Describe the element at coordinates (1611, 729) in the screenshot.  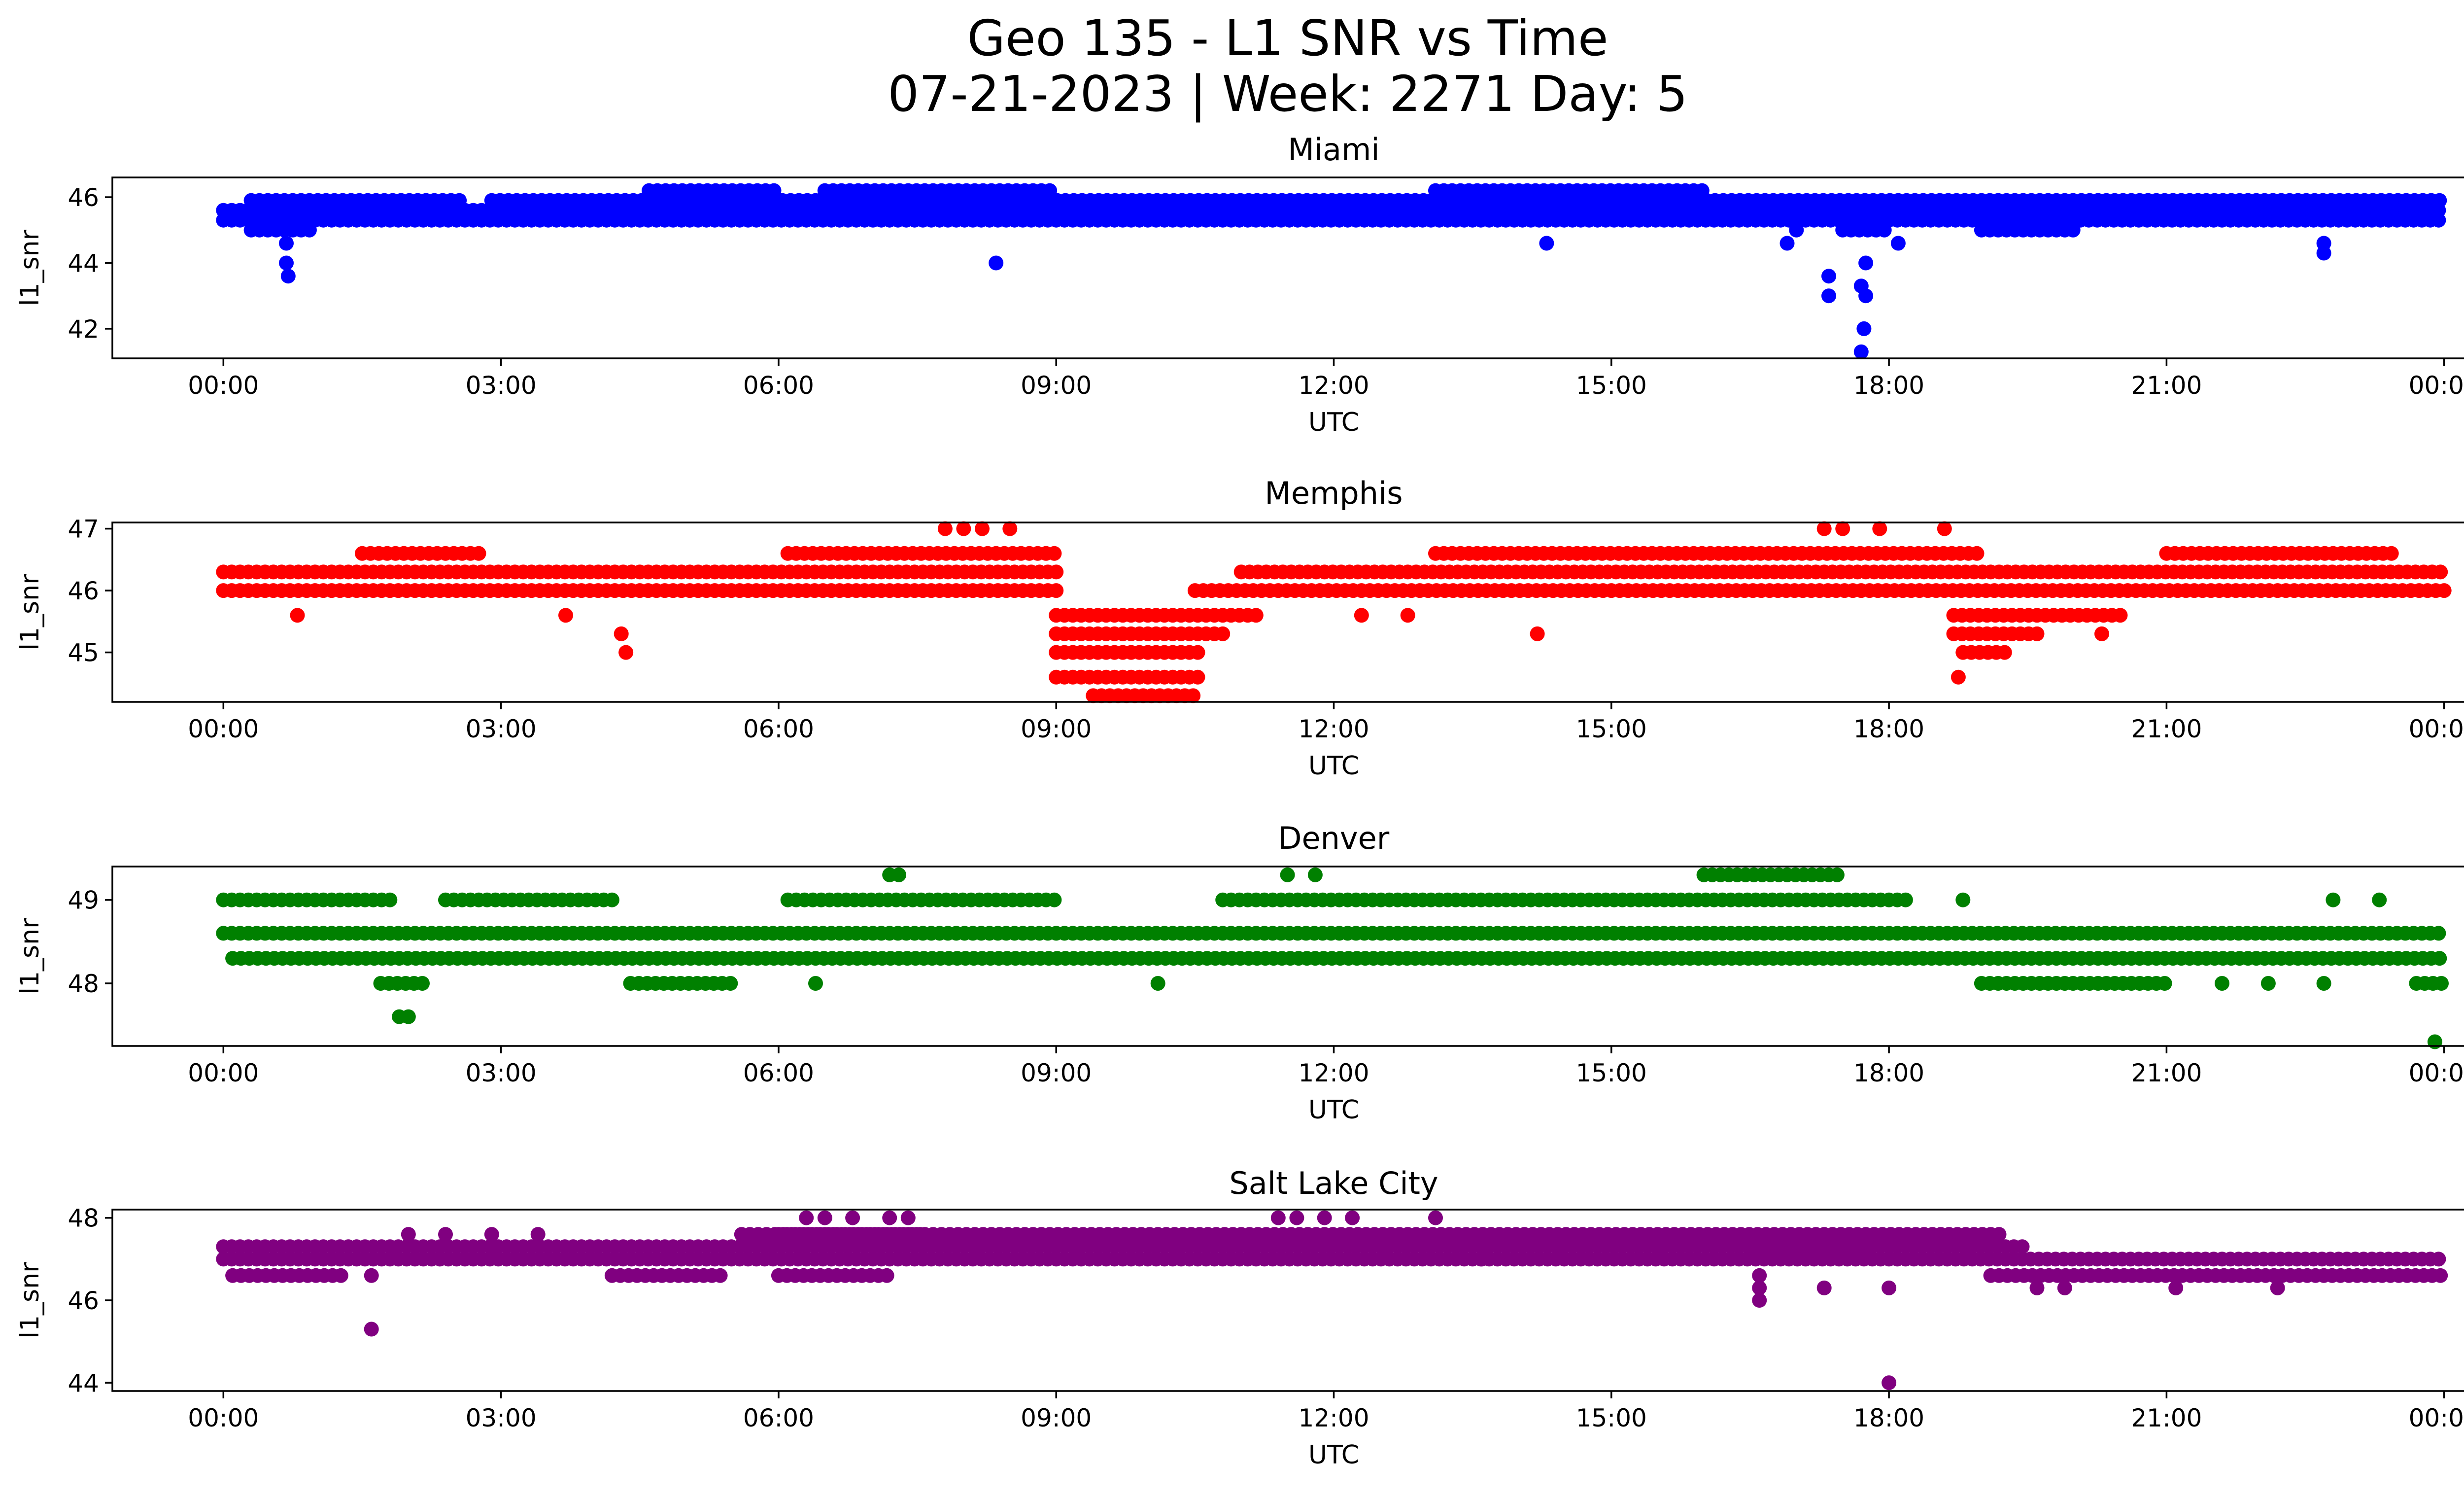
I see `x-tick-label: 15:00` at that location.